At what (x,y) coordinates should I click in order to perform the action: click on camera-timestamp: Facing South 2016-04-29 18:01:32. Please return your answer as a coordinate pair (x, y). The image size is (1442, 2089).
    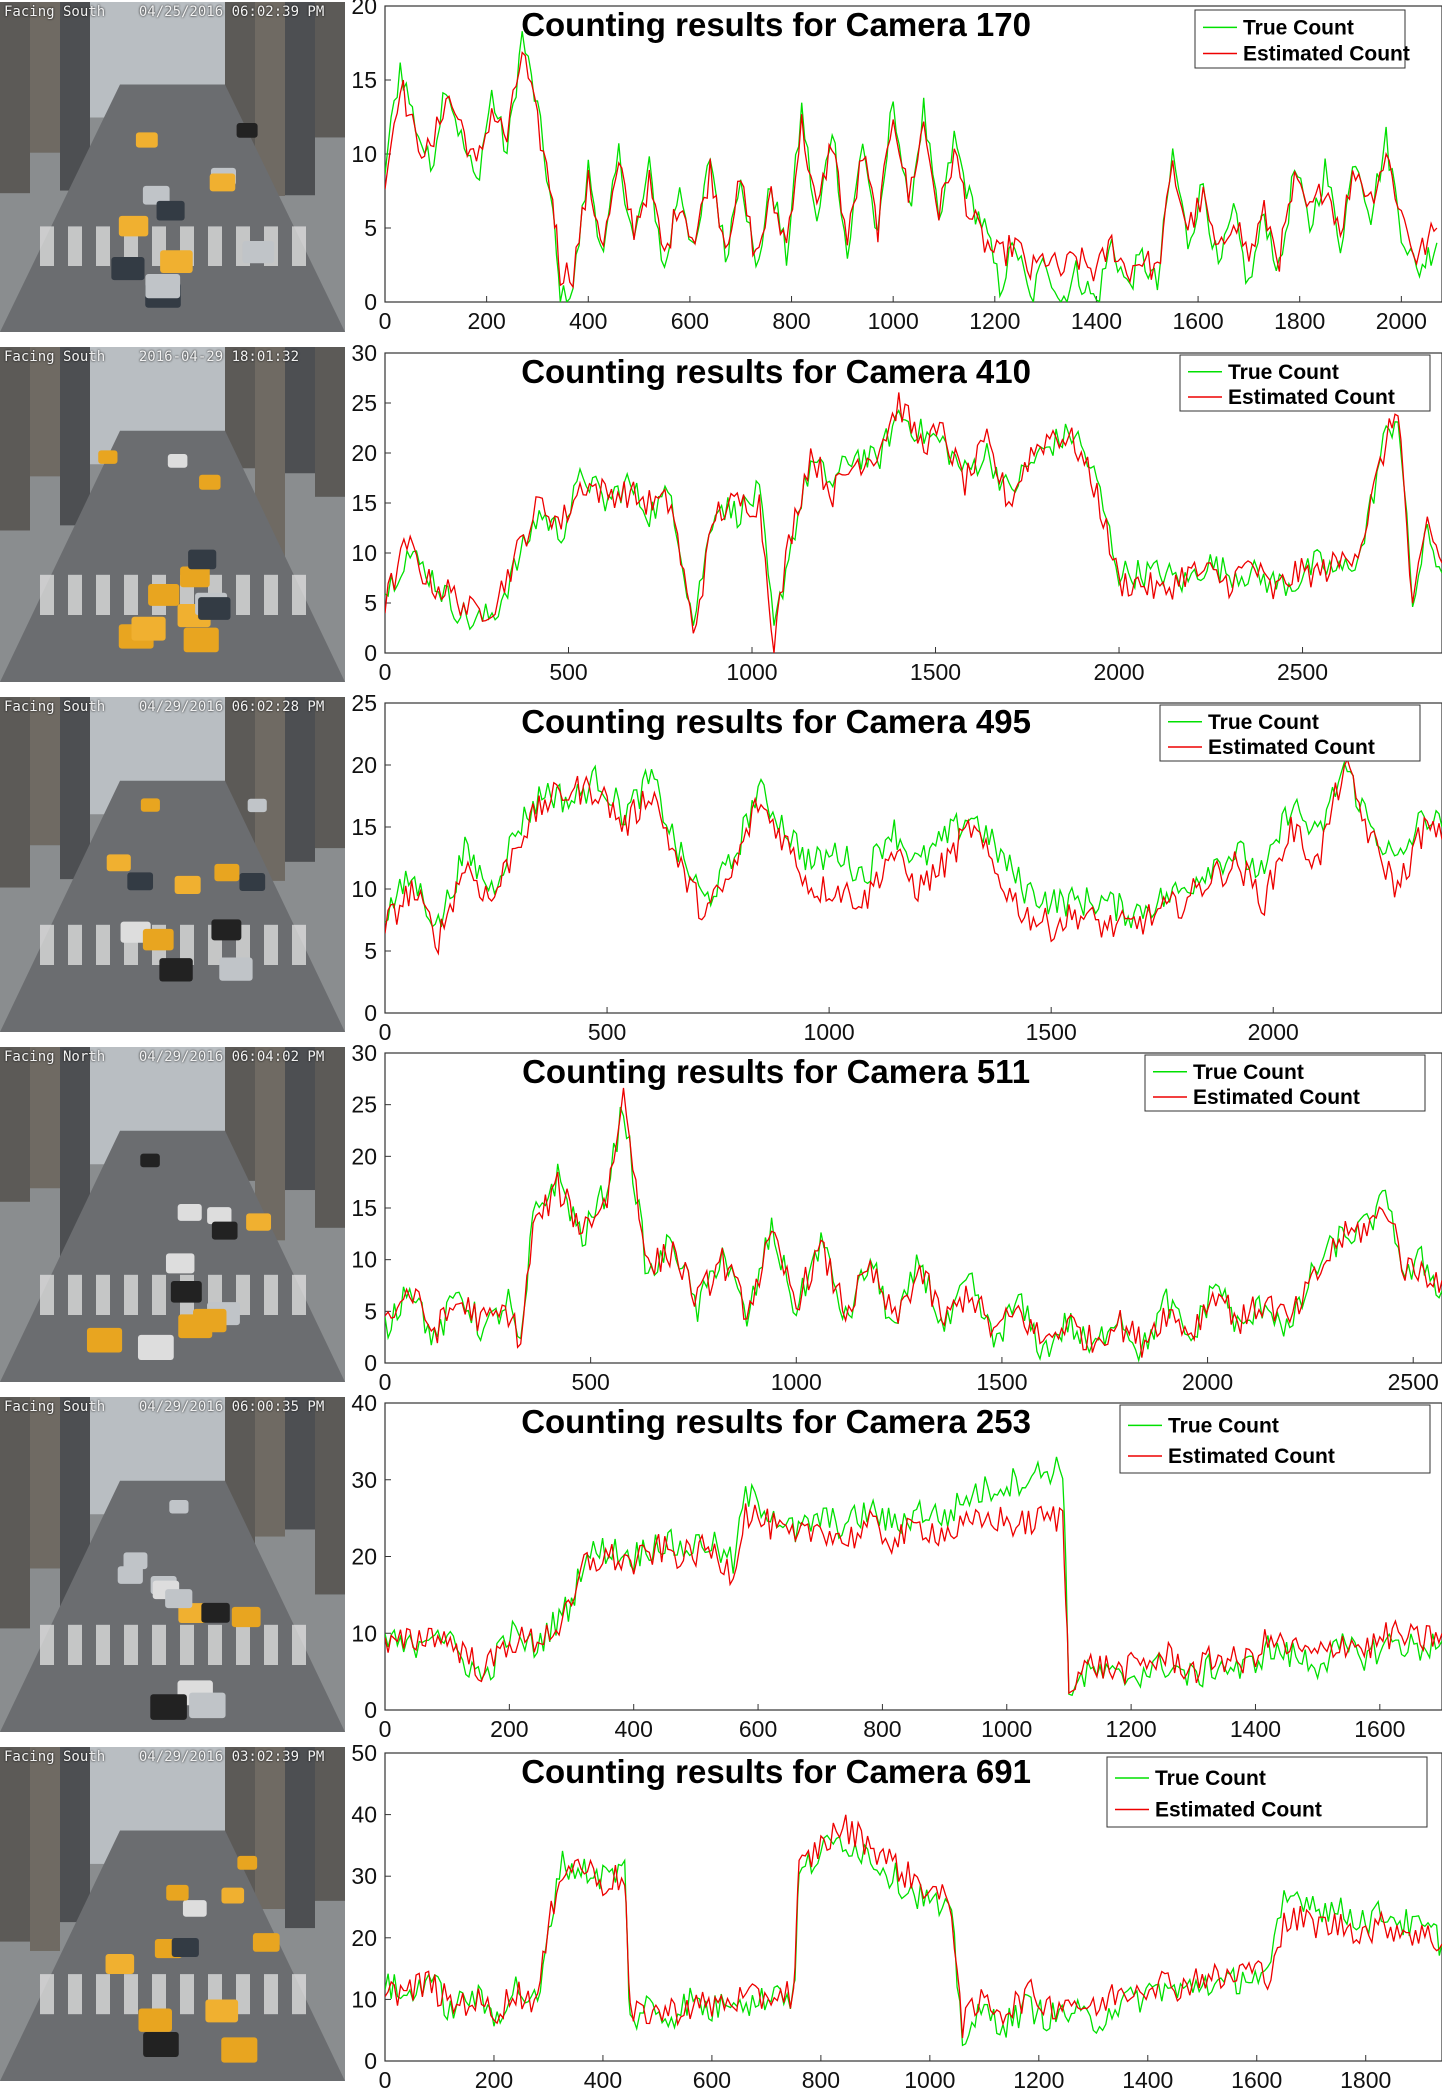
    Looking at the image, I should click on (152, 357).